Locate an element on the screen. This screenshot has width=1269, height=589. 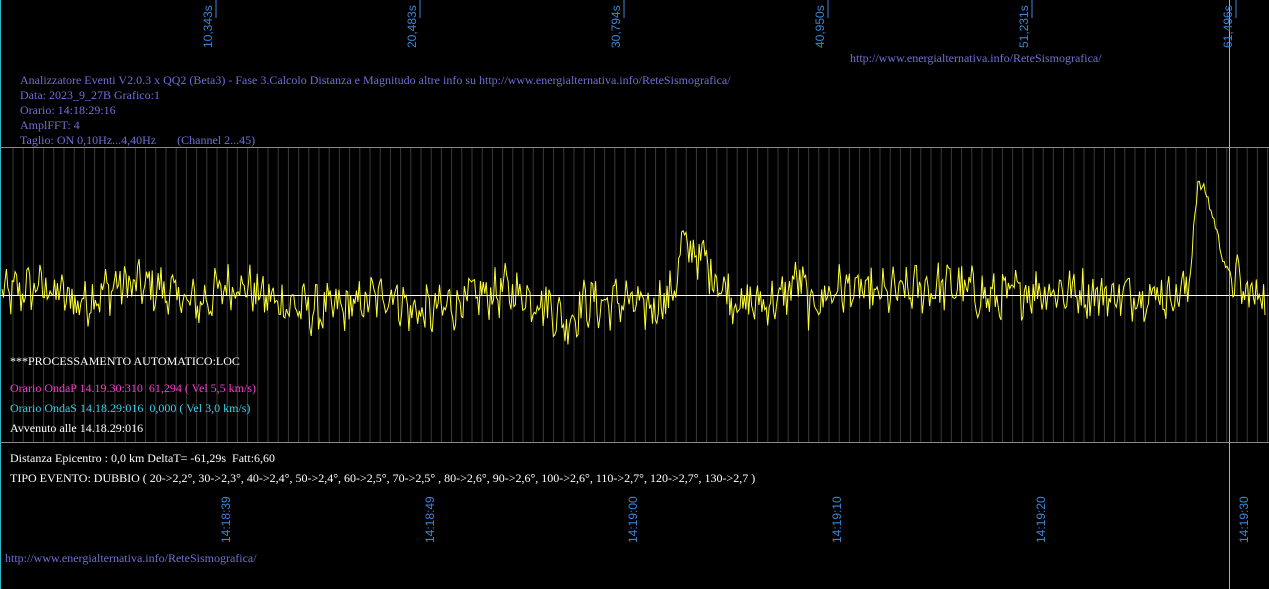
bottom-tick-label: 14:19:10 is located at coordinates (837, 519).